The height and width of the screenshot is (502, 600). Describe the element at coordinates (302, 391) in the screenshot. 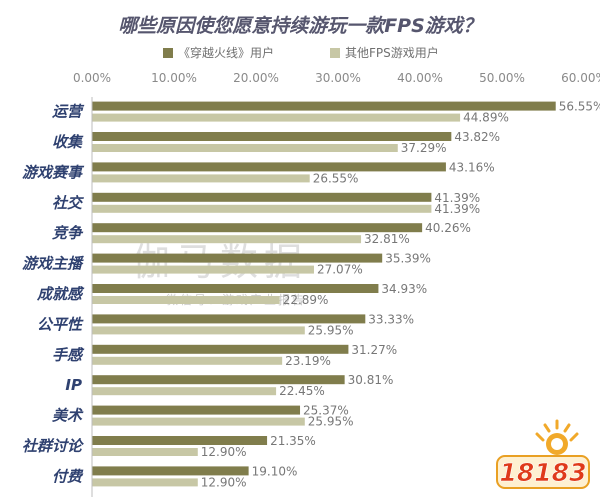

I see `value-label-other: 22.45%` at that location.